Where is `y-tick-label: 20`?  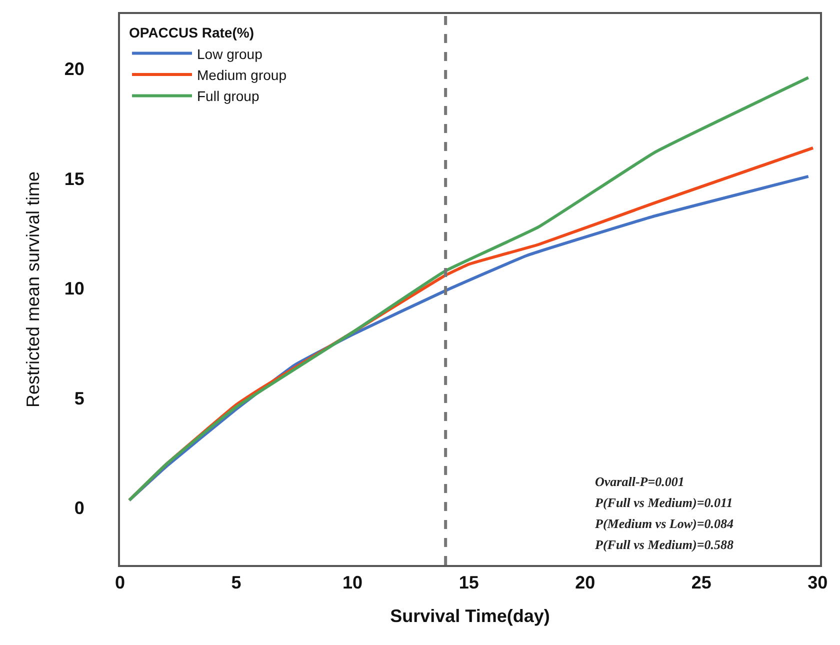 y-tick-label: 20 is located at coordinates (74, 69).